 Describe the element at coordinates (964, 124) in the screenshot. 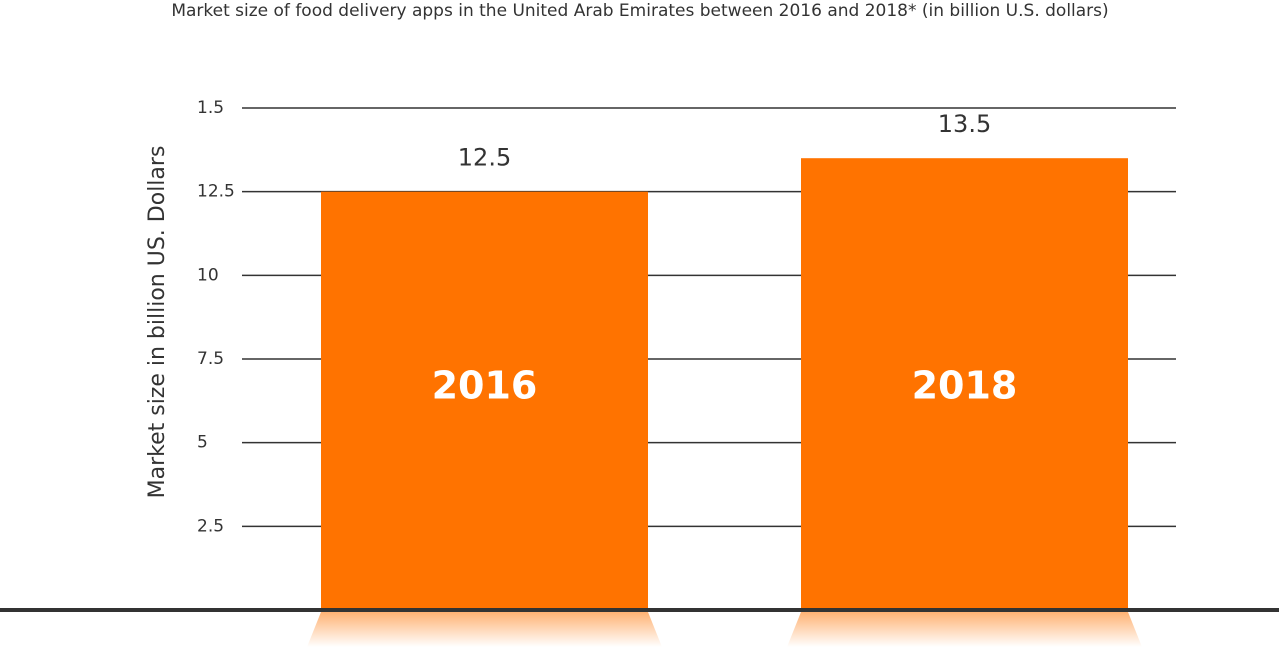

I see `value-label: 13.5` at that location.